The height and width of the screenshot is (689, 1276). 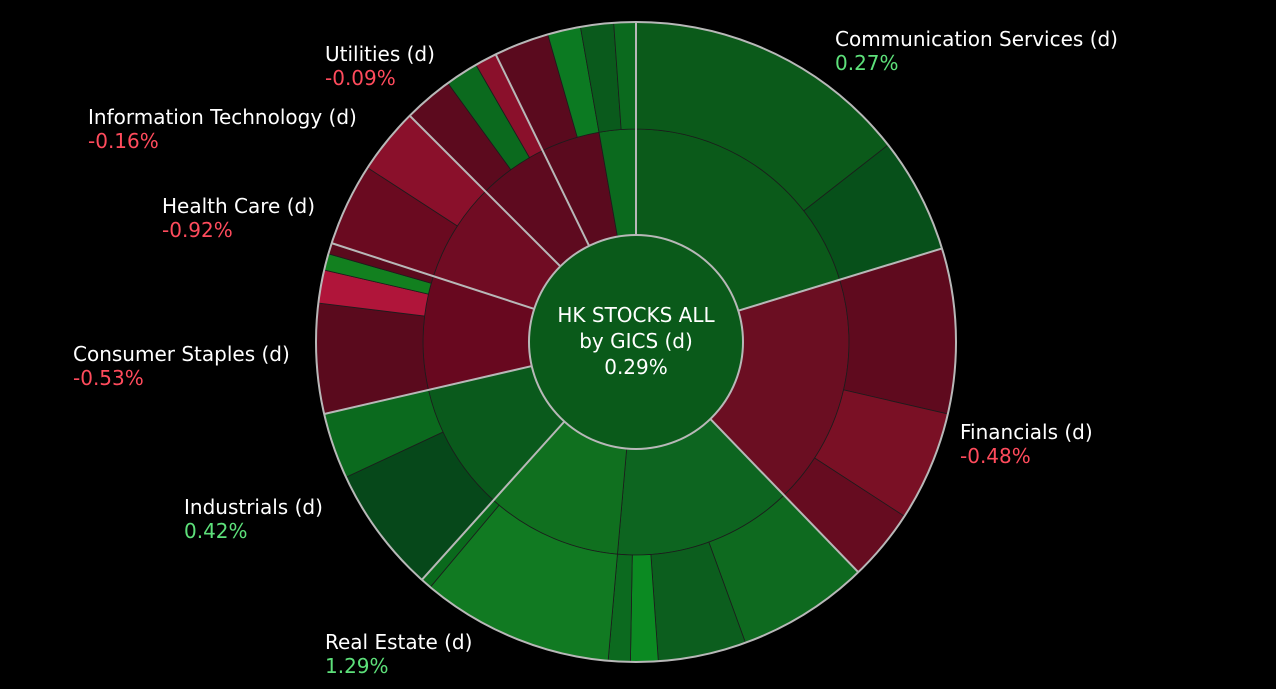 What do you see at coordinates (181, 354) in the screenshot?
I see `sector-name: Consumer Staples (d)` at bounding box center [181, 354].